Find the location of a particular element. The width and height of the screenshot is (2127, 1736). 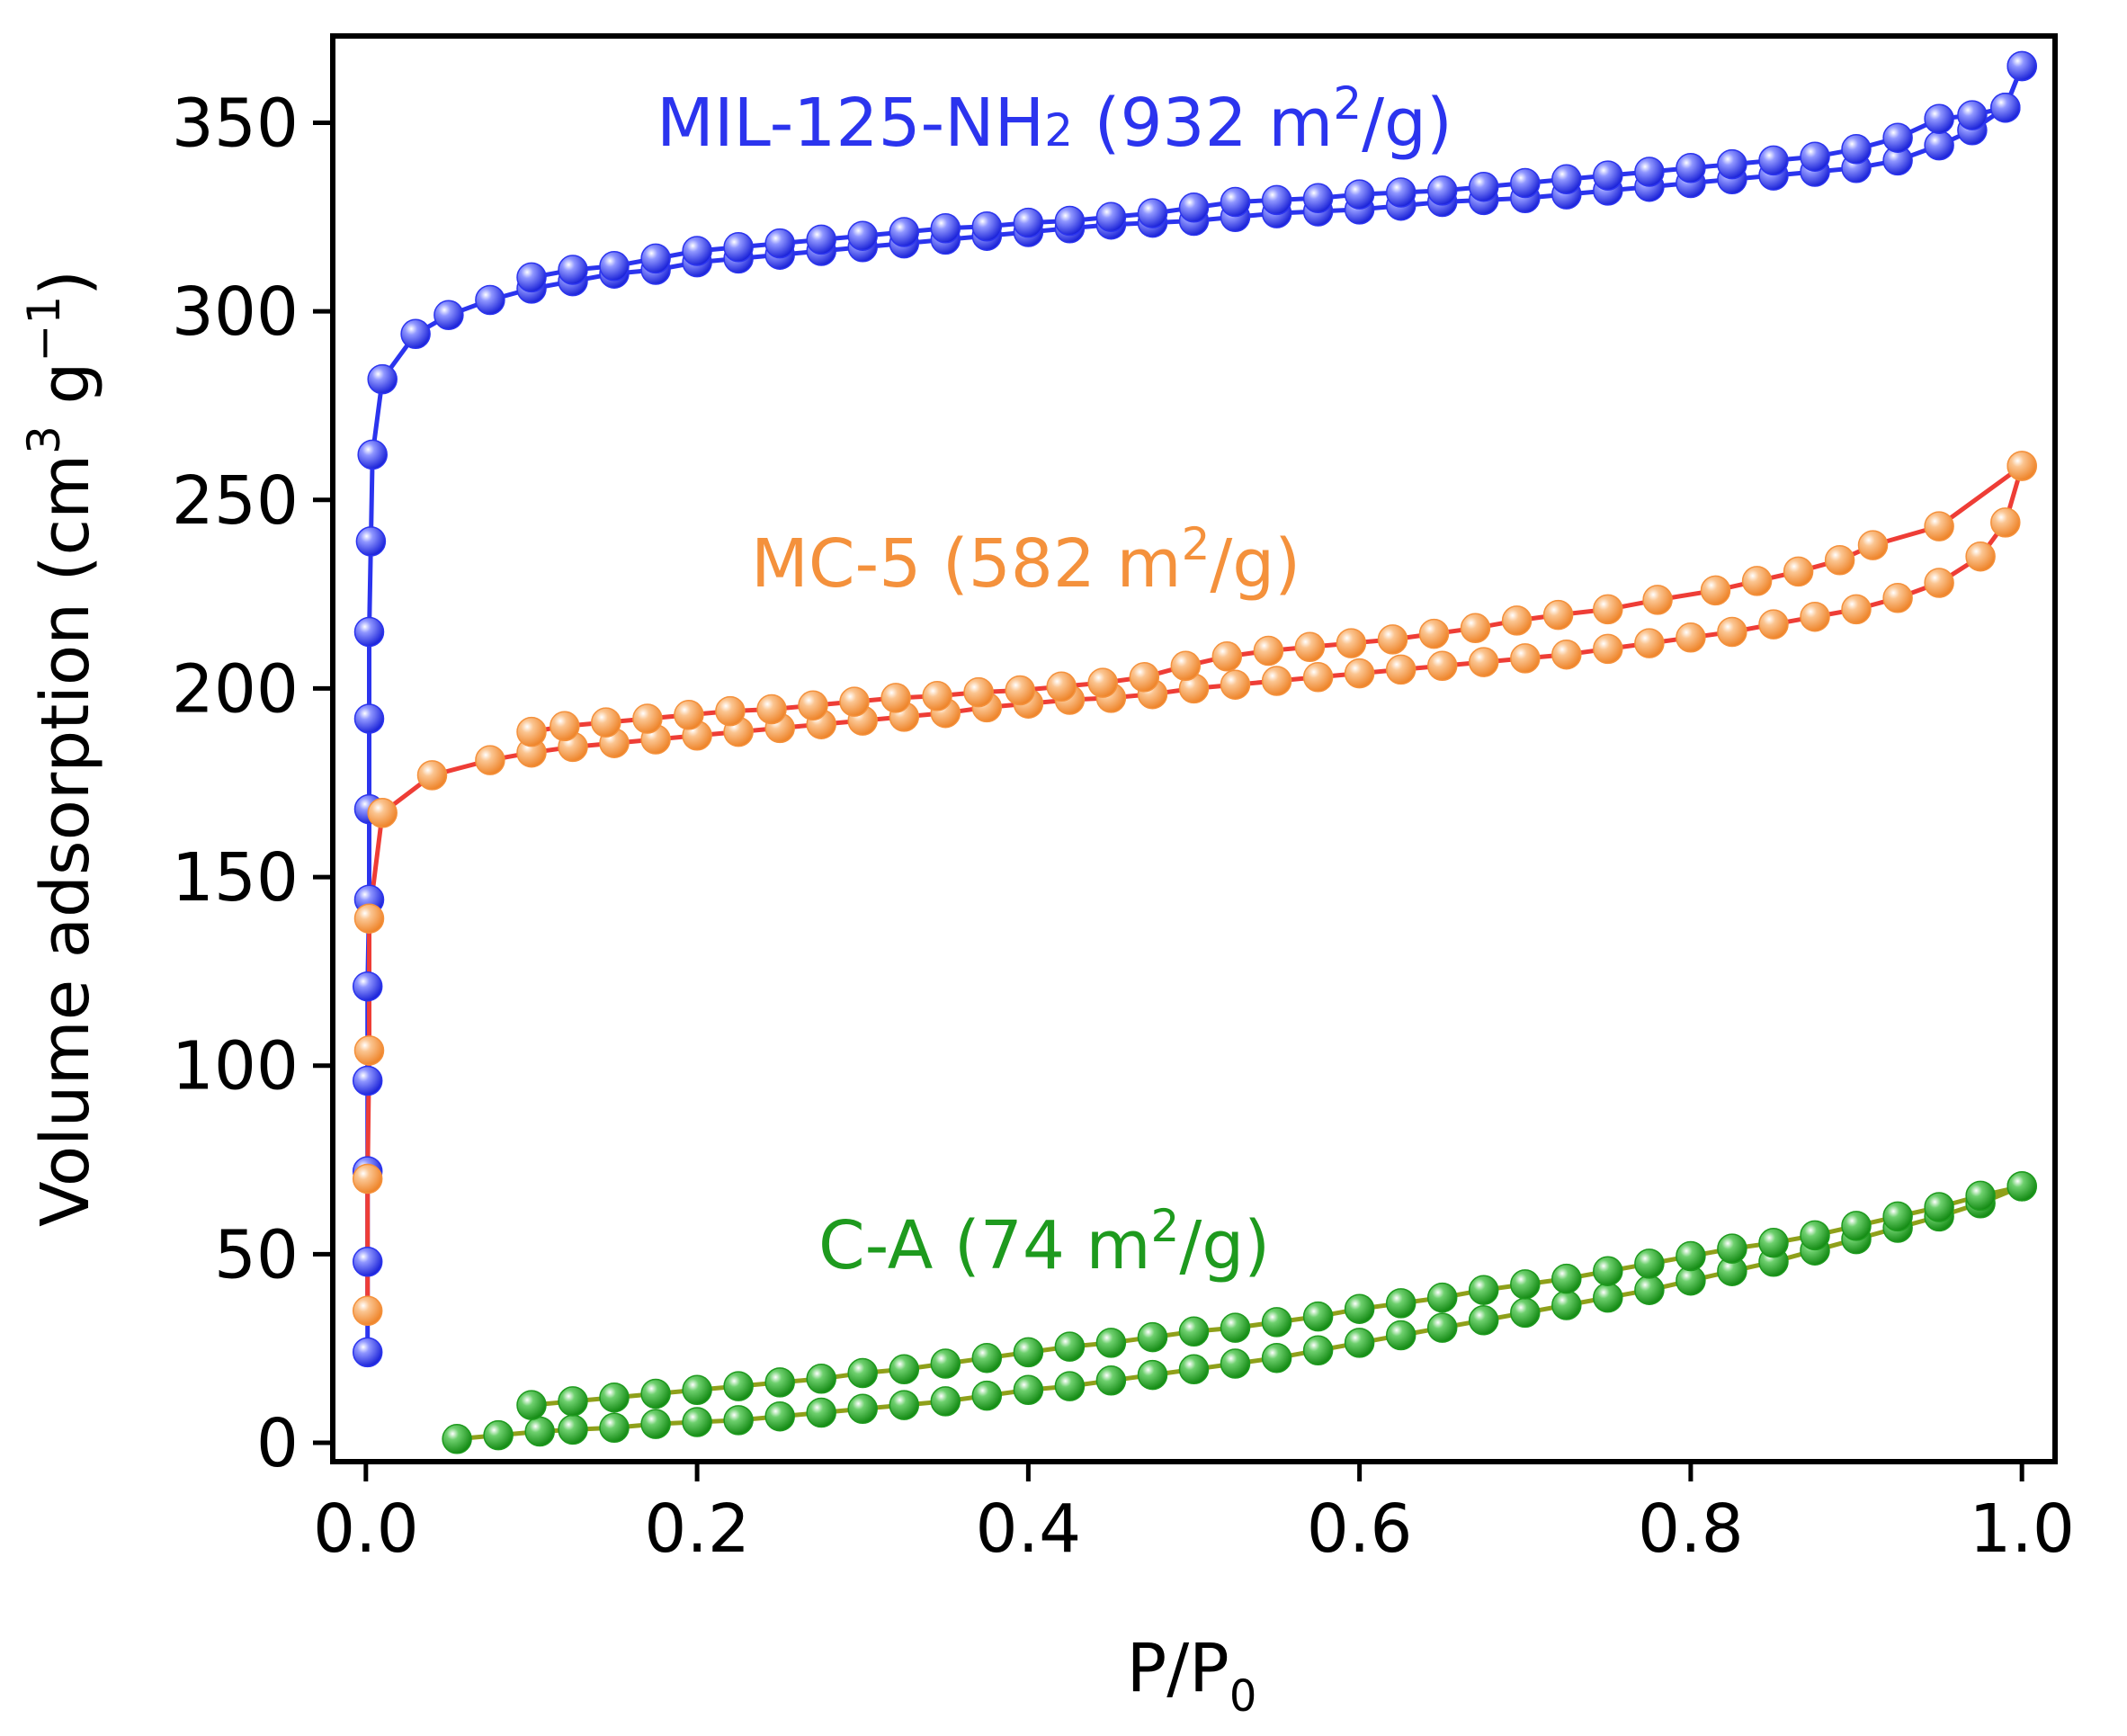

y-tick-label: 100 is located at coordinates (235, 1066).